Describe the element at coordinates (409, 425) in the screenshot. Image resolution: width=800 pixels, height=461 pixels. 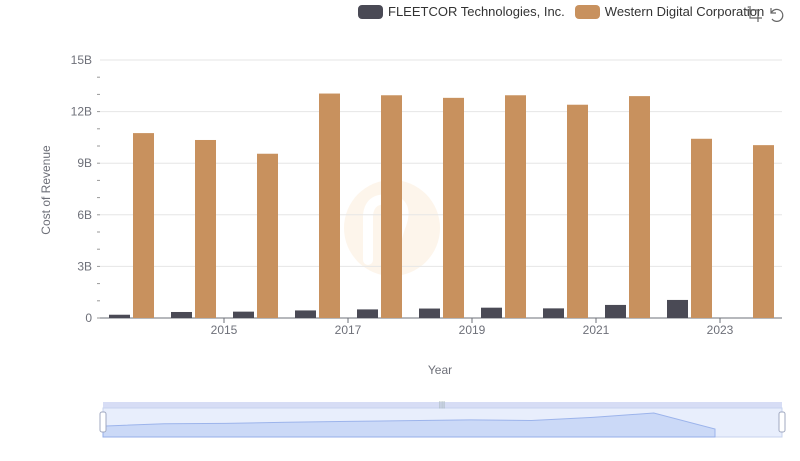
I see `data-zoom-preview` at that location.